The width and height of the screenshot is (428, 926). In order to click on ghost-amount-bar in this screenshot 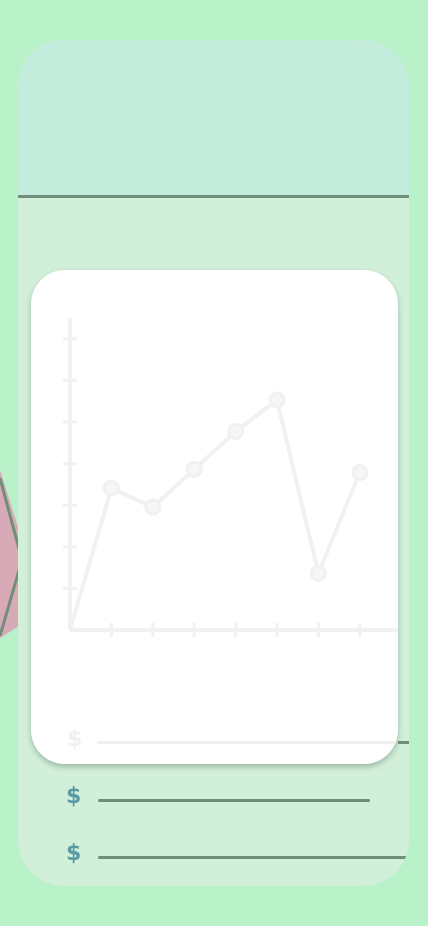, I will do `click(247, 742)`.